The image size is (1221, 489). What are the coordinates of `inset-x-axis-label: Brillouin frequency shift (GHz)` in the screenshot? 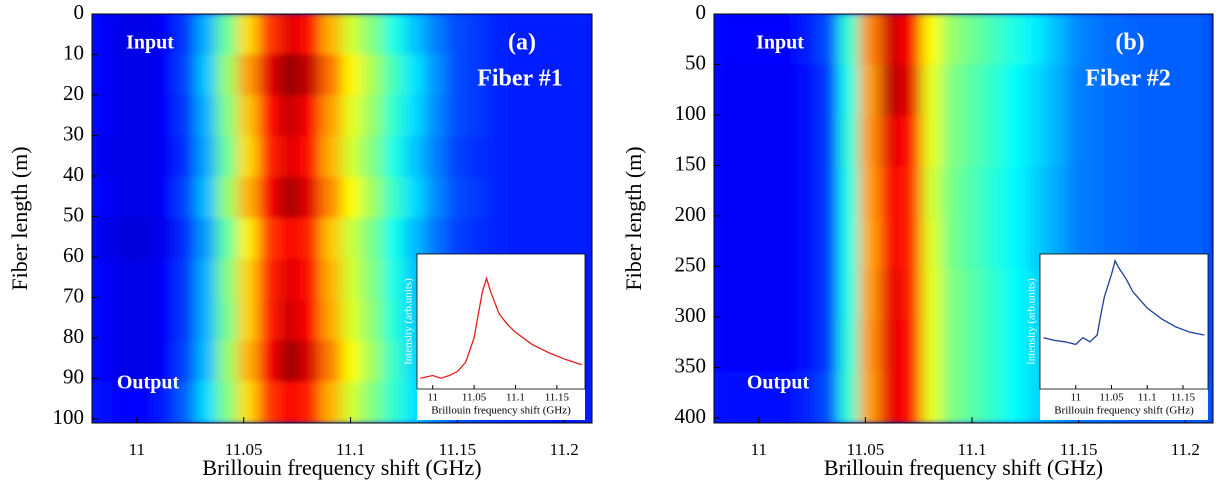 It's located at (501, 411).